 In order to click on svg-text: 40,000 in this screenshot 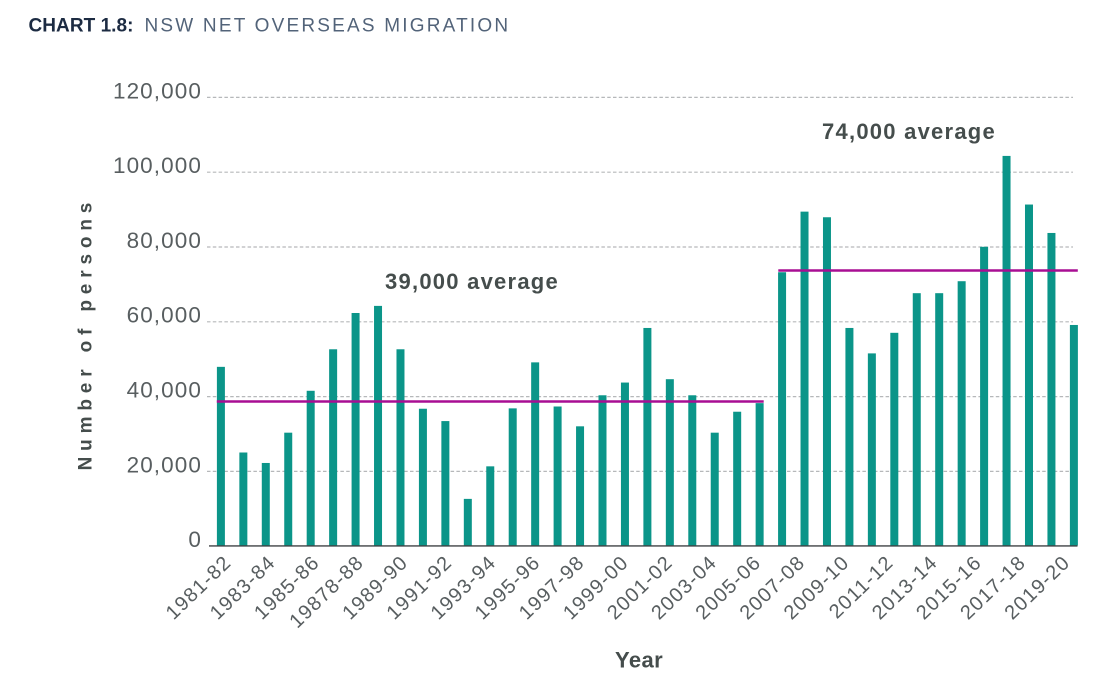, I will do `click(164, 390)`.